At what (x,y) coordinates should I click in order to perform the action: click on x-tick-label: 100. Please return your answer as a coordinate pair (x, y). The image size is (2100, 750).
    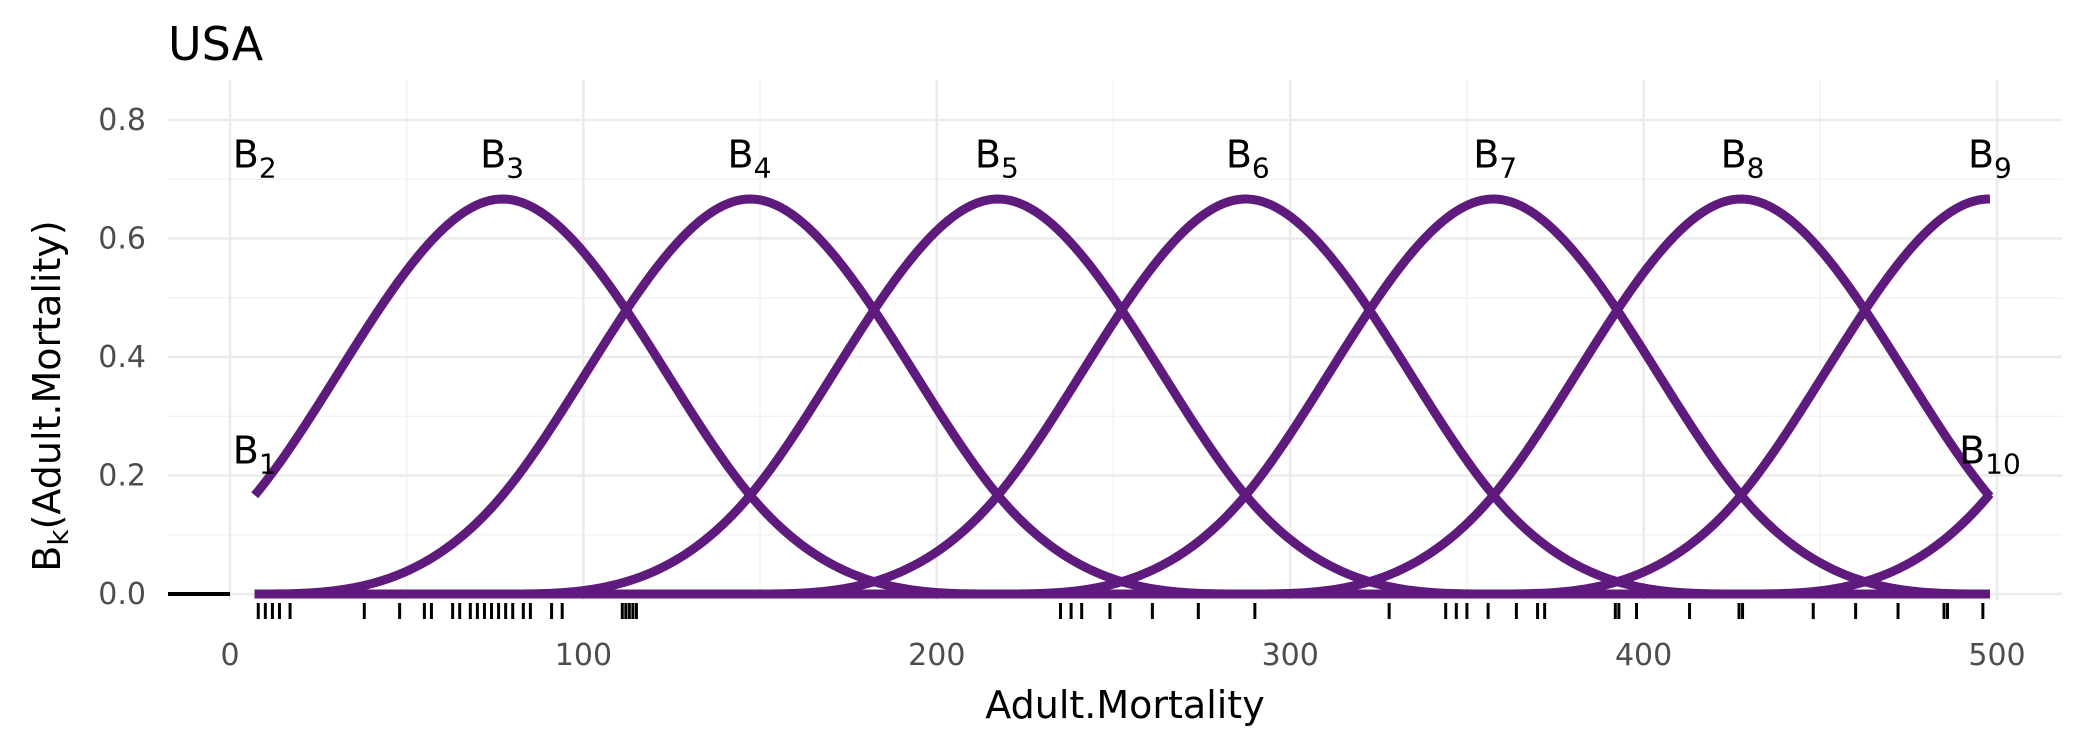
    Looking at the image, I should click on (583, 655).